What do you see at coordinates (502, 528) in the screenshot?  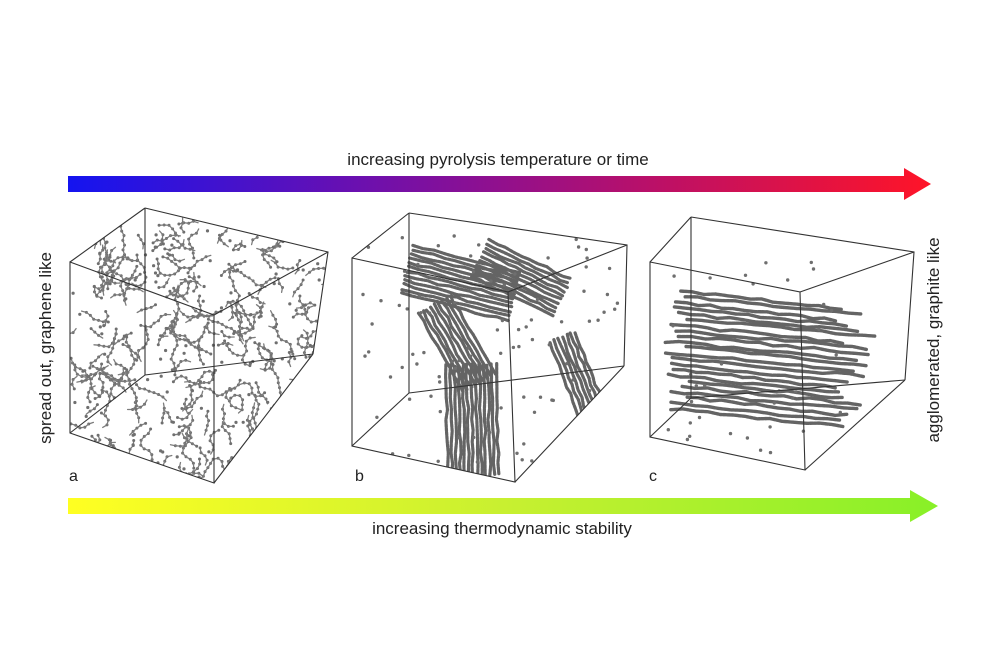 I see `bottom-arrow-label: increasing thermodynamic stability` at bounding box center [502, 528].